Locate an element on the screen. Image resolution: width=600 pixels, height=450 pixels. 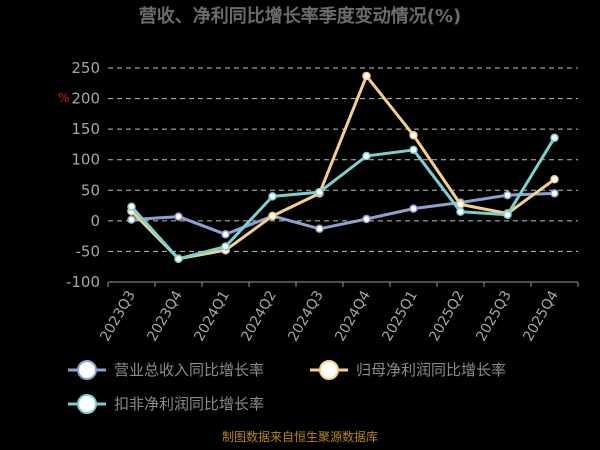
legend-label: 归母净利润同比增长率 is located at coordinates (431, 370).